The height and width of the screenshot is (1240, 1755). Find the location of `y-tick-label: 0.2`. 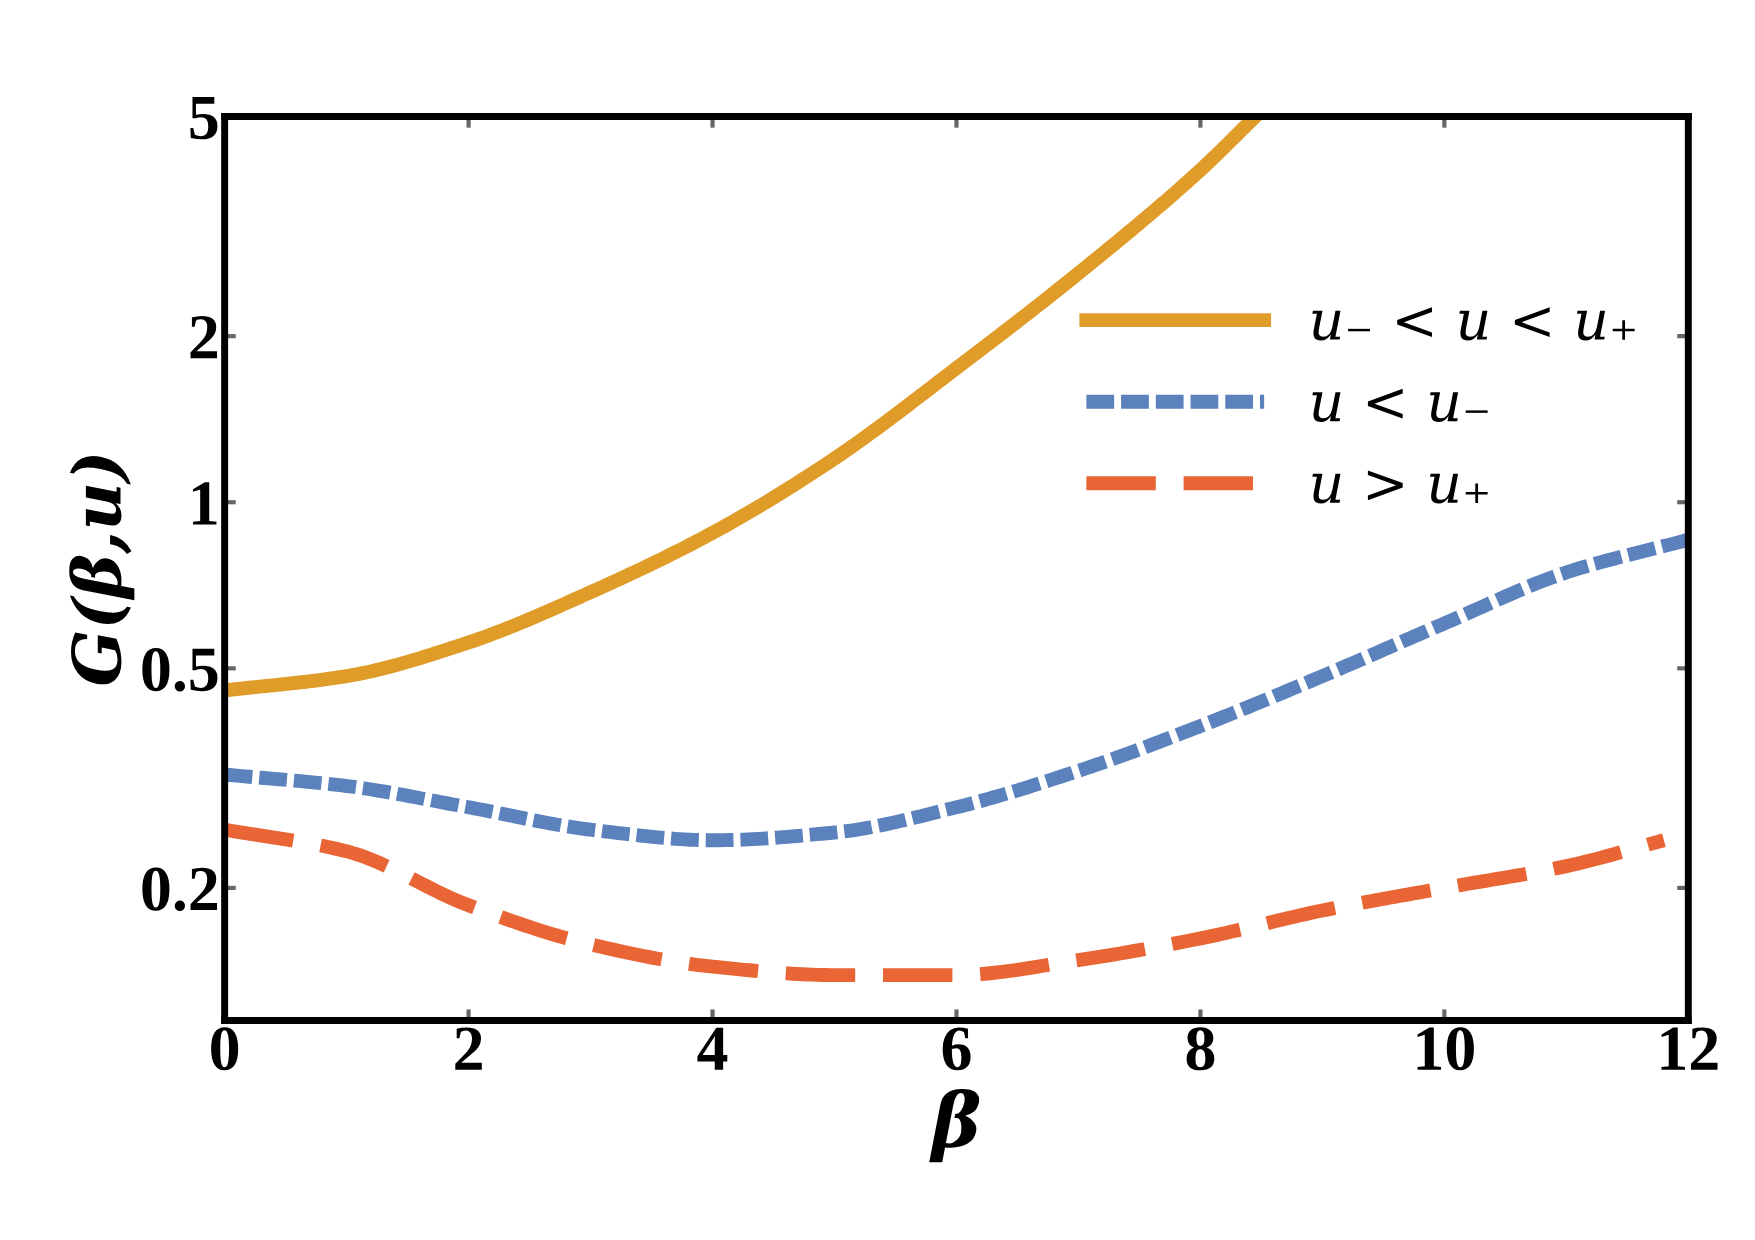

y-tick-label: 0.2 is located at coordinates (180, 889).